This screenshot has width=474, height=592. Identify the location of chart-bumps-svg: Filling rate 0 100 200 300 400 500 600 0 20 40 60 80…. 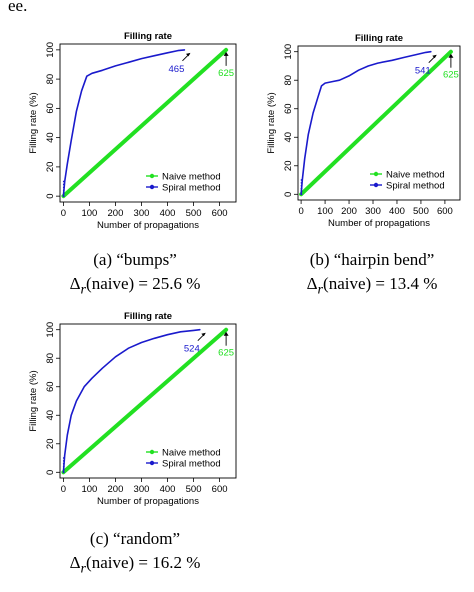
(132, 131).